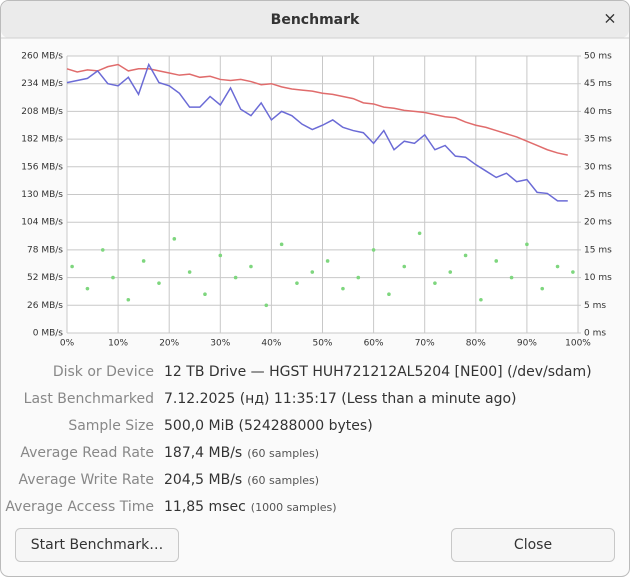 This screenshot has height=581, width=630. Describe the element at coordinates (598, 278) in the screenshot. I see `y2-tick-label: 10 ms` at that location.